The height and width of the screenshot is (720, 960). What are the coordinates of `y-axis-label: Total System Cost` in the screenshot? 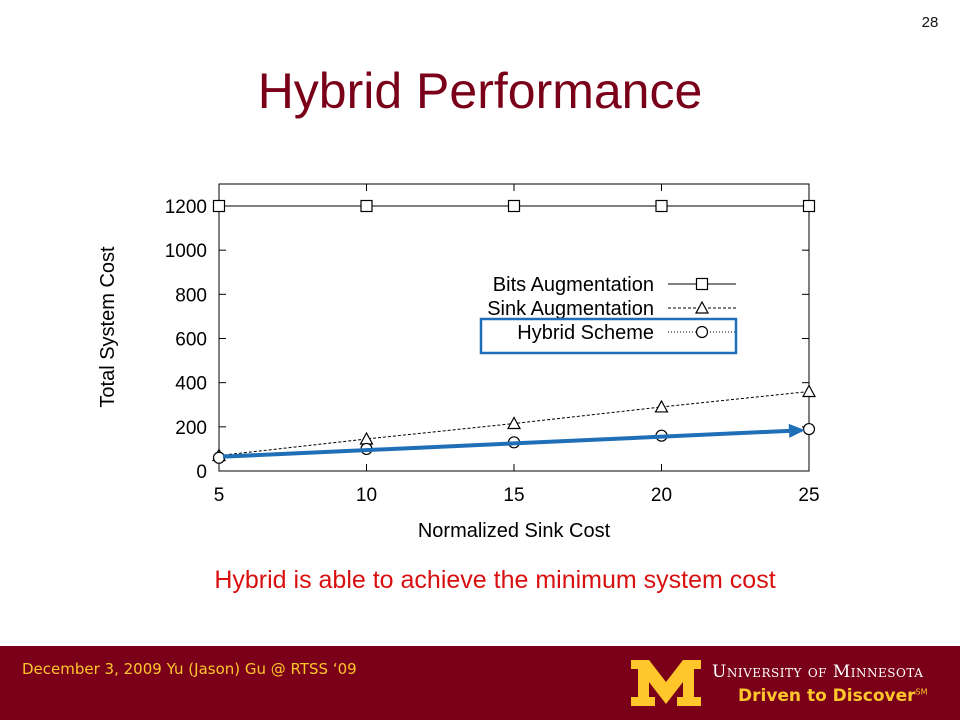 It's located at (108, 327).